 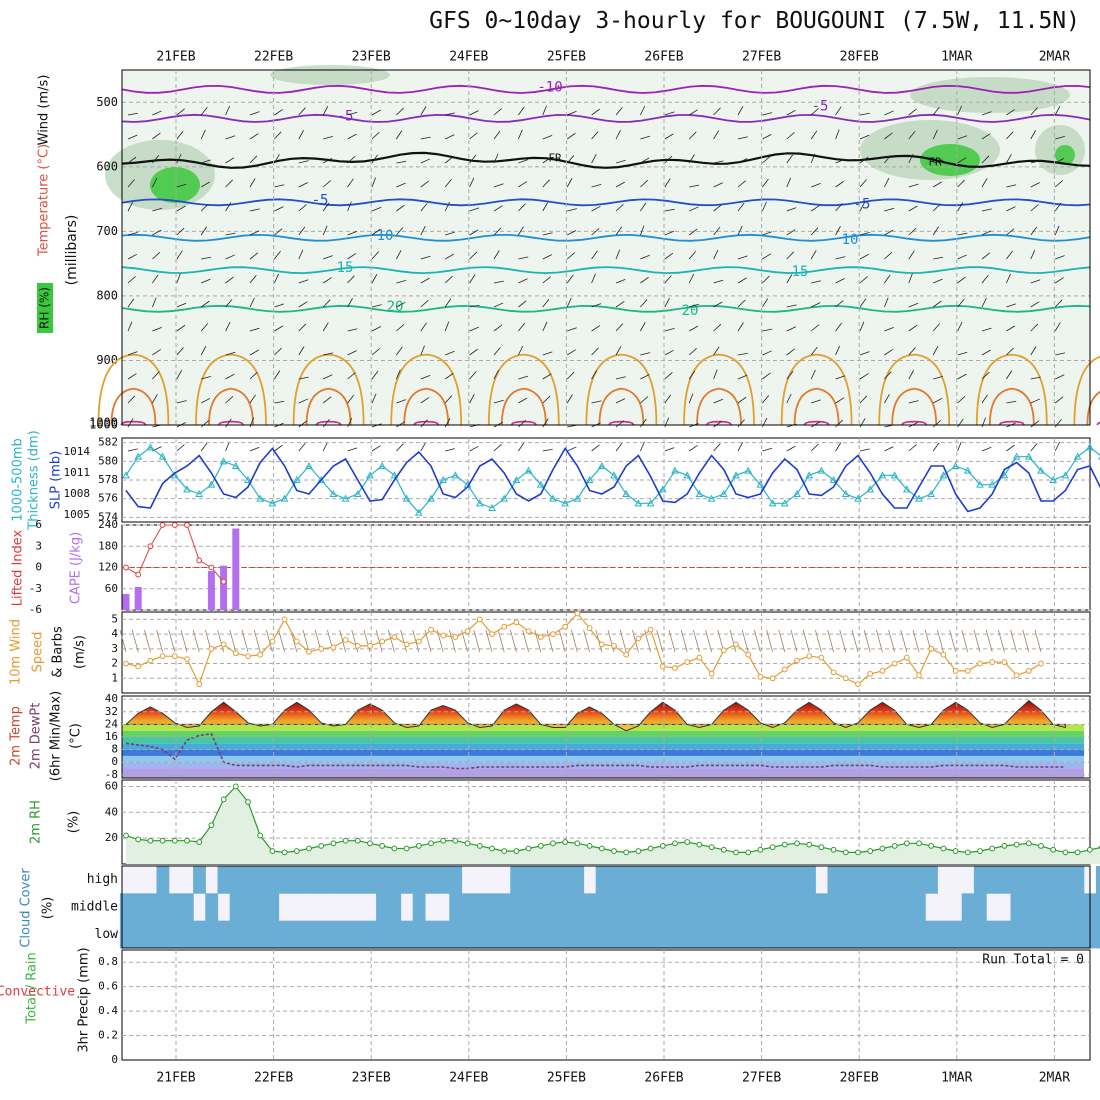 I want to click on isotherm-label: -10, so click(x=549, y=87).